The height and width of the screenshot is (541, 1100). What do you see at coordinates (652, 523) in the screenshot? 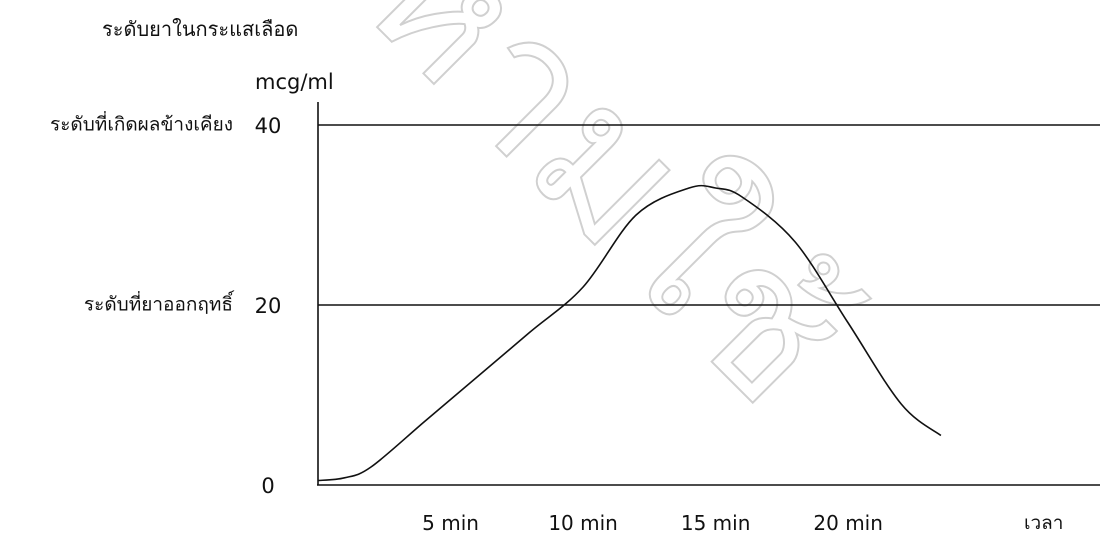
I see `x-tick-labels: 5 min 10 min 15 min 20 min` at bounding box center [652, 523].